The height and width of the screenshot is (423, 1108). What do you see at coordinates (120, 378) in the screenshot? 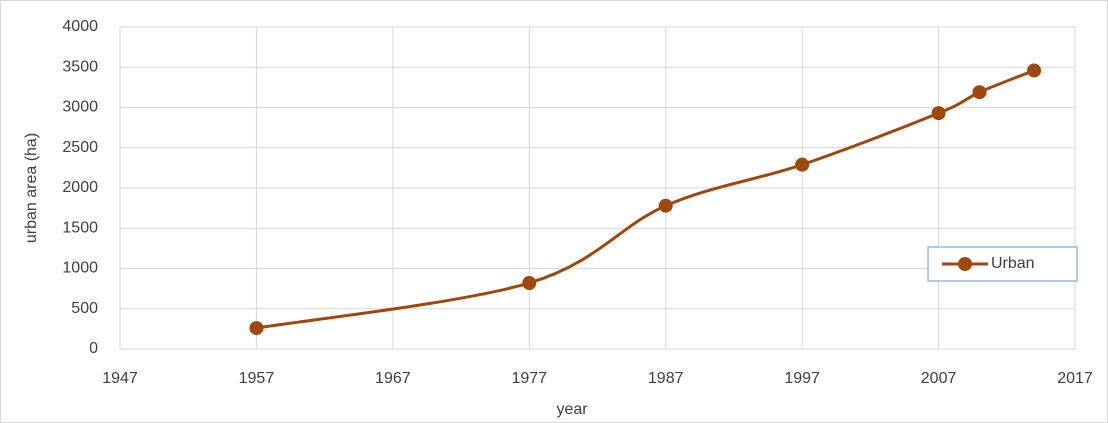
I see `x-tick-label: 1947` at bounding box center [120, 378].